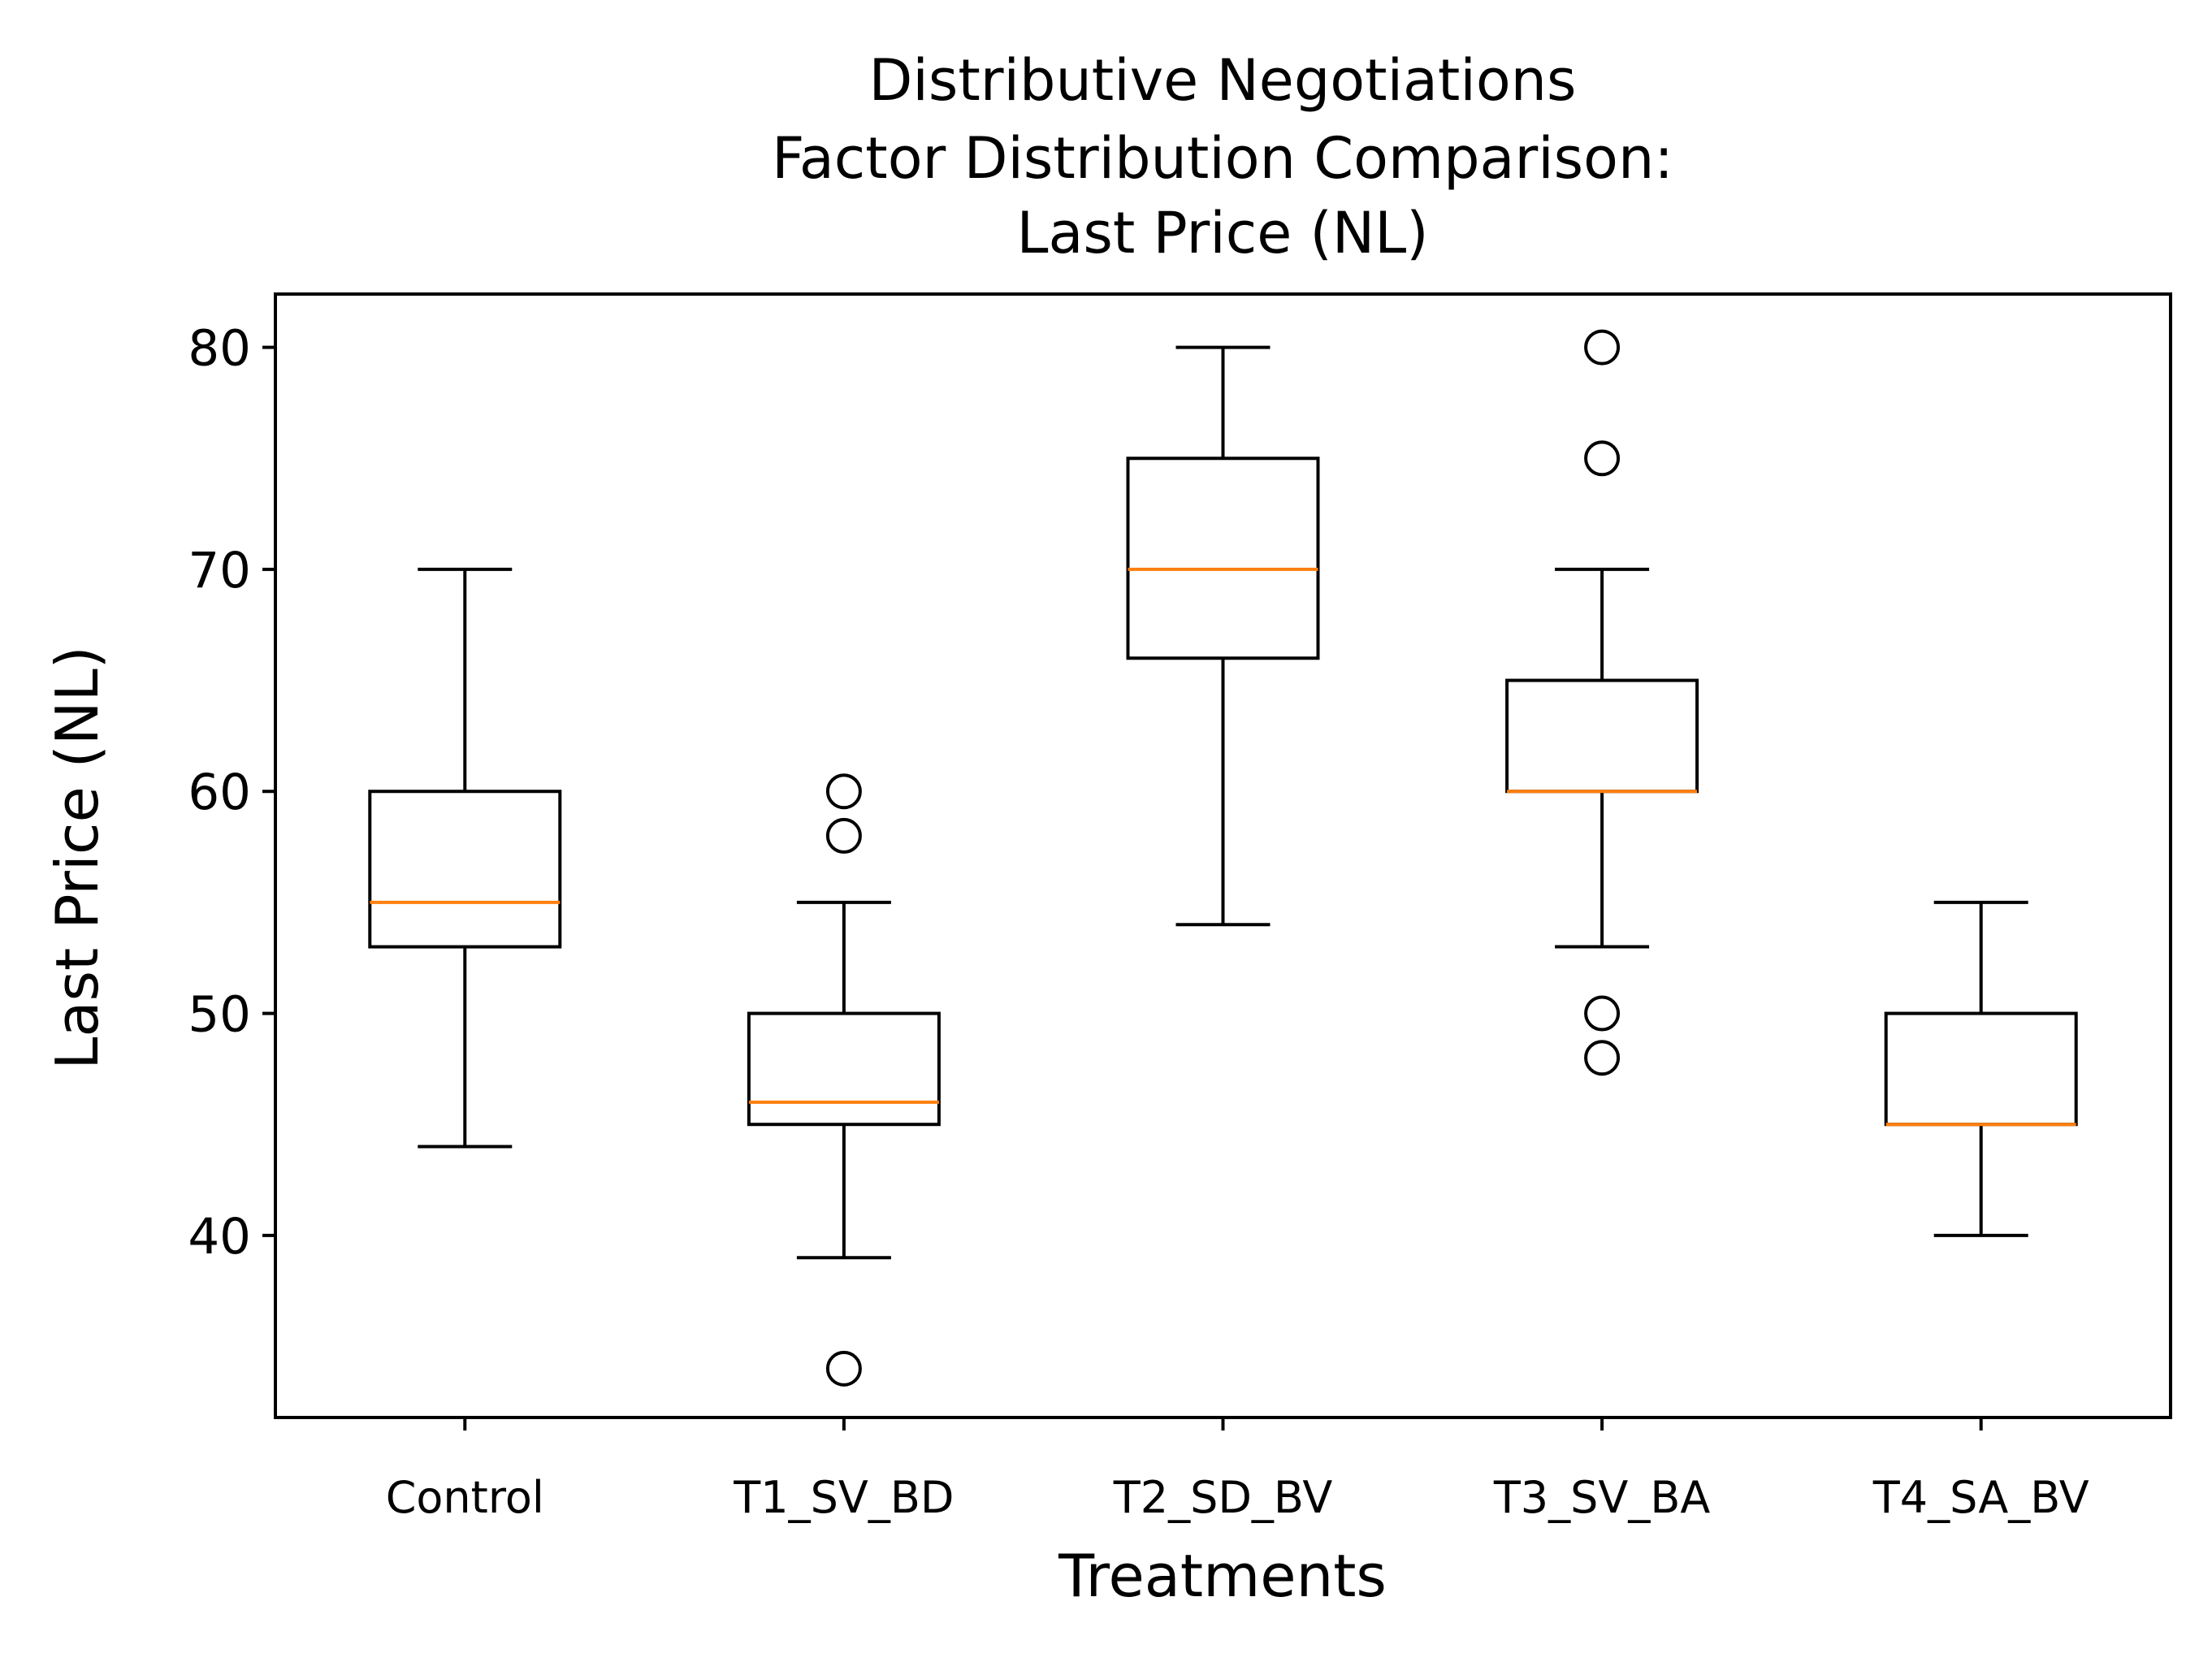 The width and height of the screenshot is (2212, 1662). Describe the element at coordinates (1980, 1497) in the screenshot. I see `x-tick-label: T4_SA_BV` at that location.